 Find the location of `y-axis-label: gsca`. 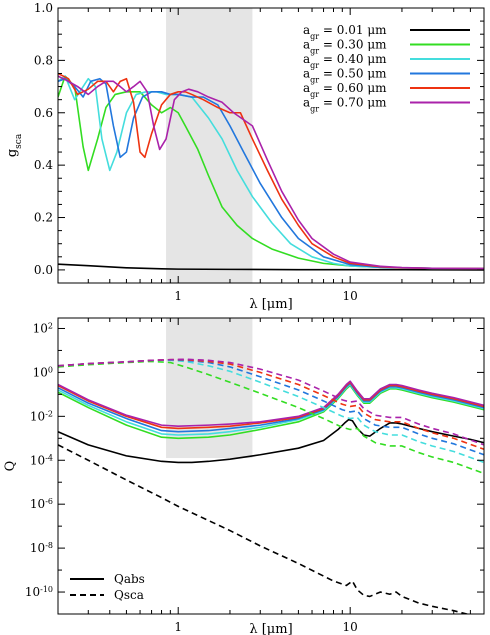

y-axis-label: gsca is located at coordinates (14, 145).